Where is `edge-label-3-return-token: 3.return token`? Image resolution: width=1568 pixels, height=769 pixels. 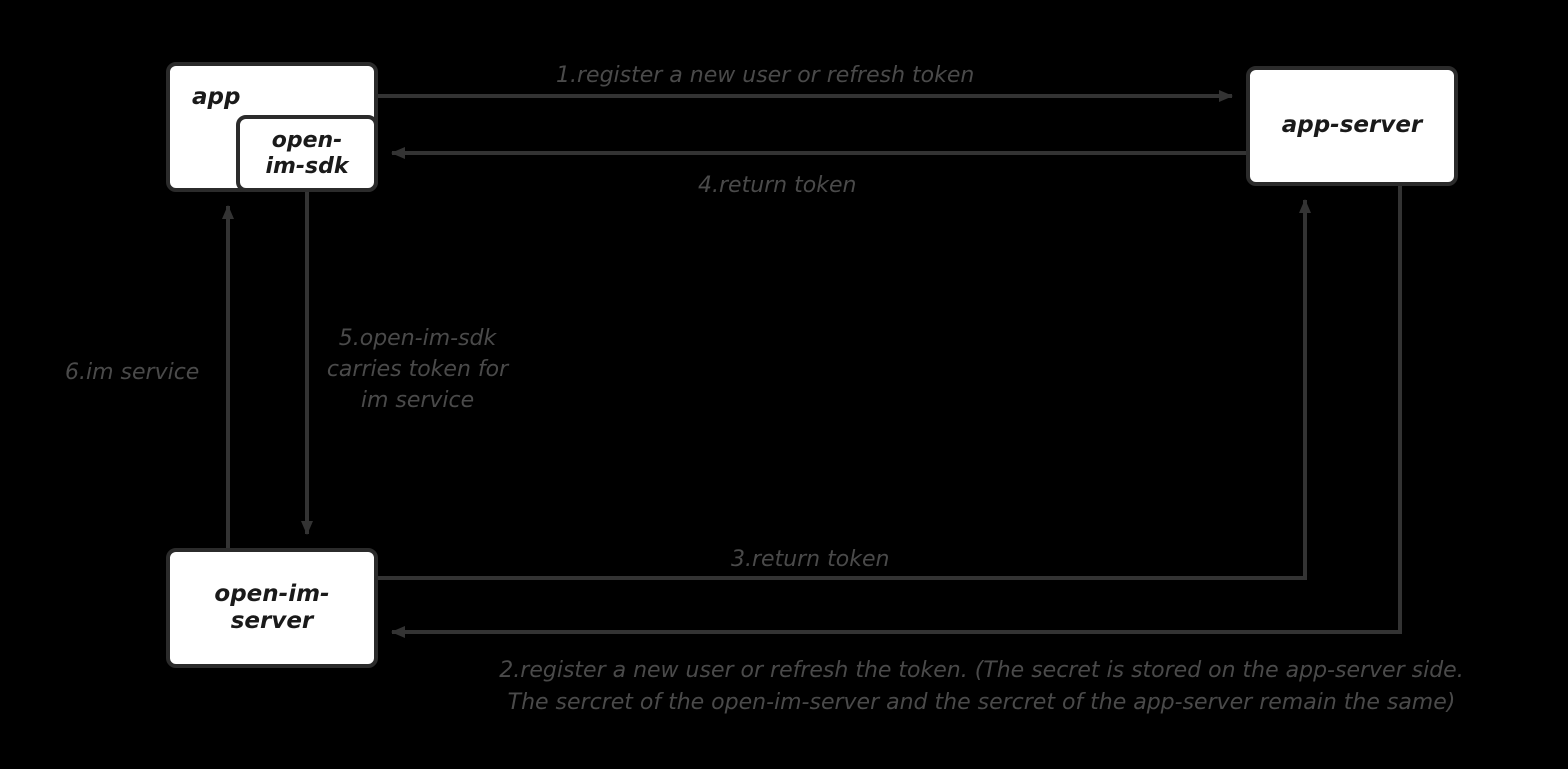 edge-label-3-return-token: 3.return token is located at coordinates (810, 560).